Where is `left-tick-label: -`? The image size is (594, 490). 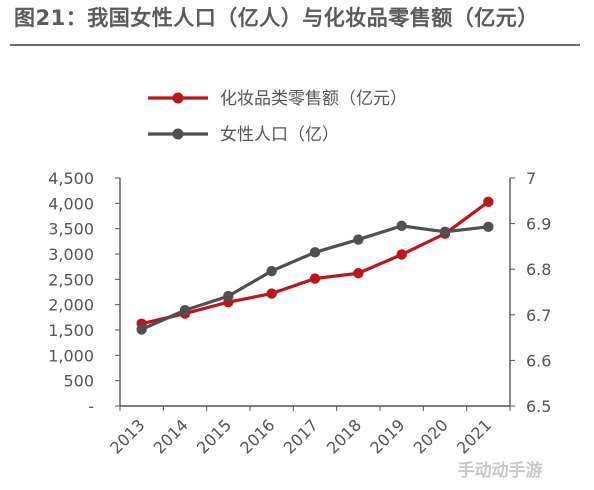 left-tick-label: - is located at coordinates (91, 406).